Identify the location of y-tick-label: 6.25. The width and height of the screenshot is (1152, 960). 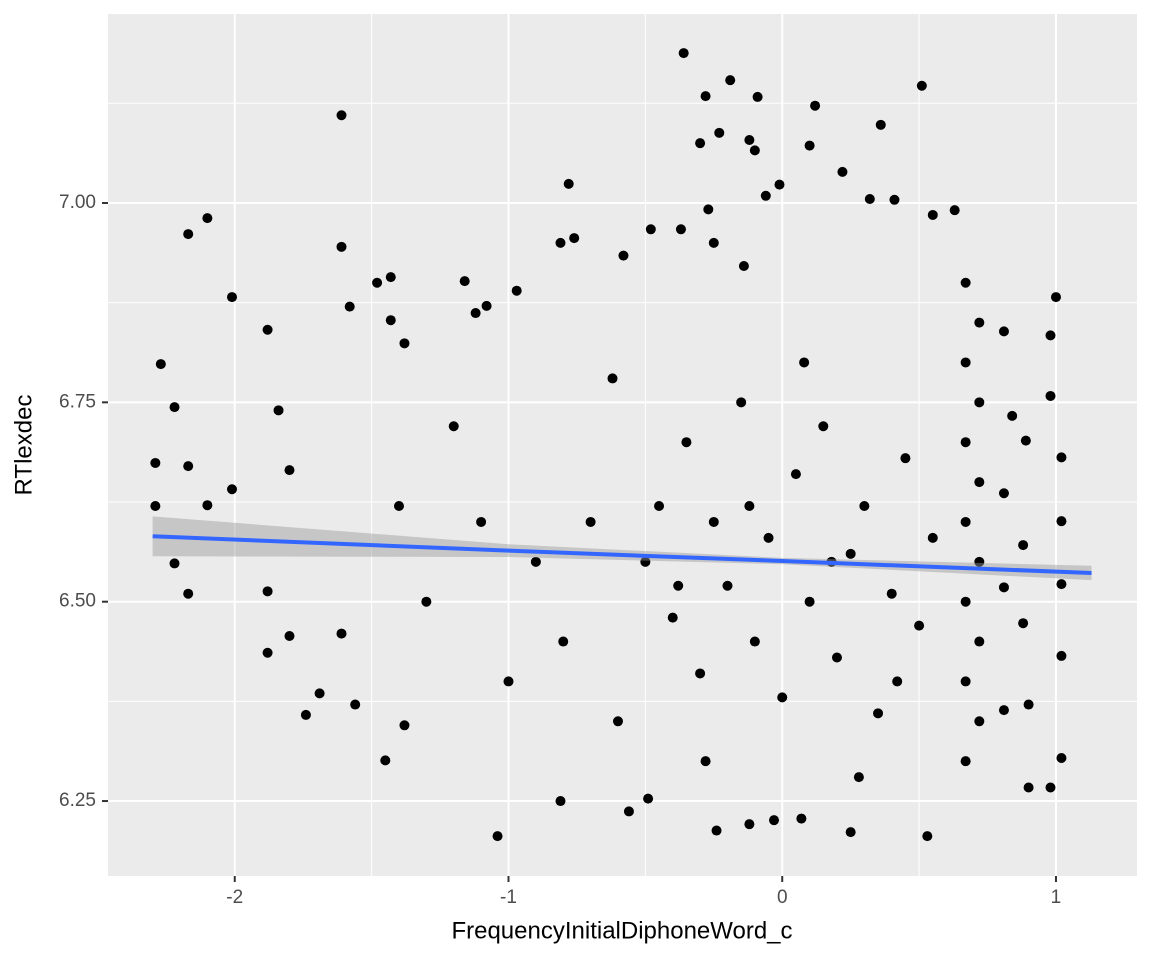
(77, 800).